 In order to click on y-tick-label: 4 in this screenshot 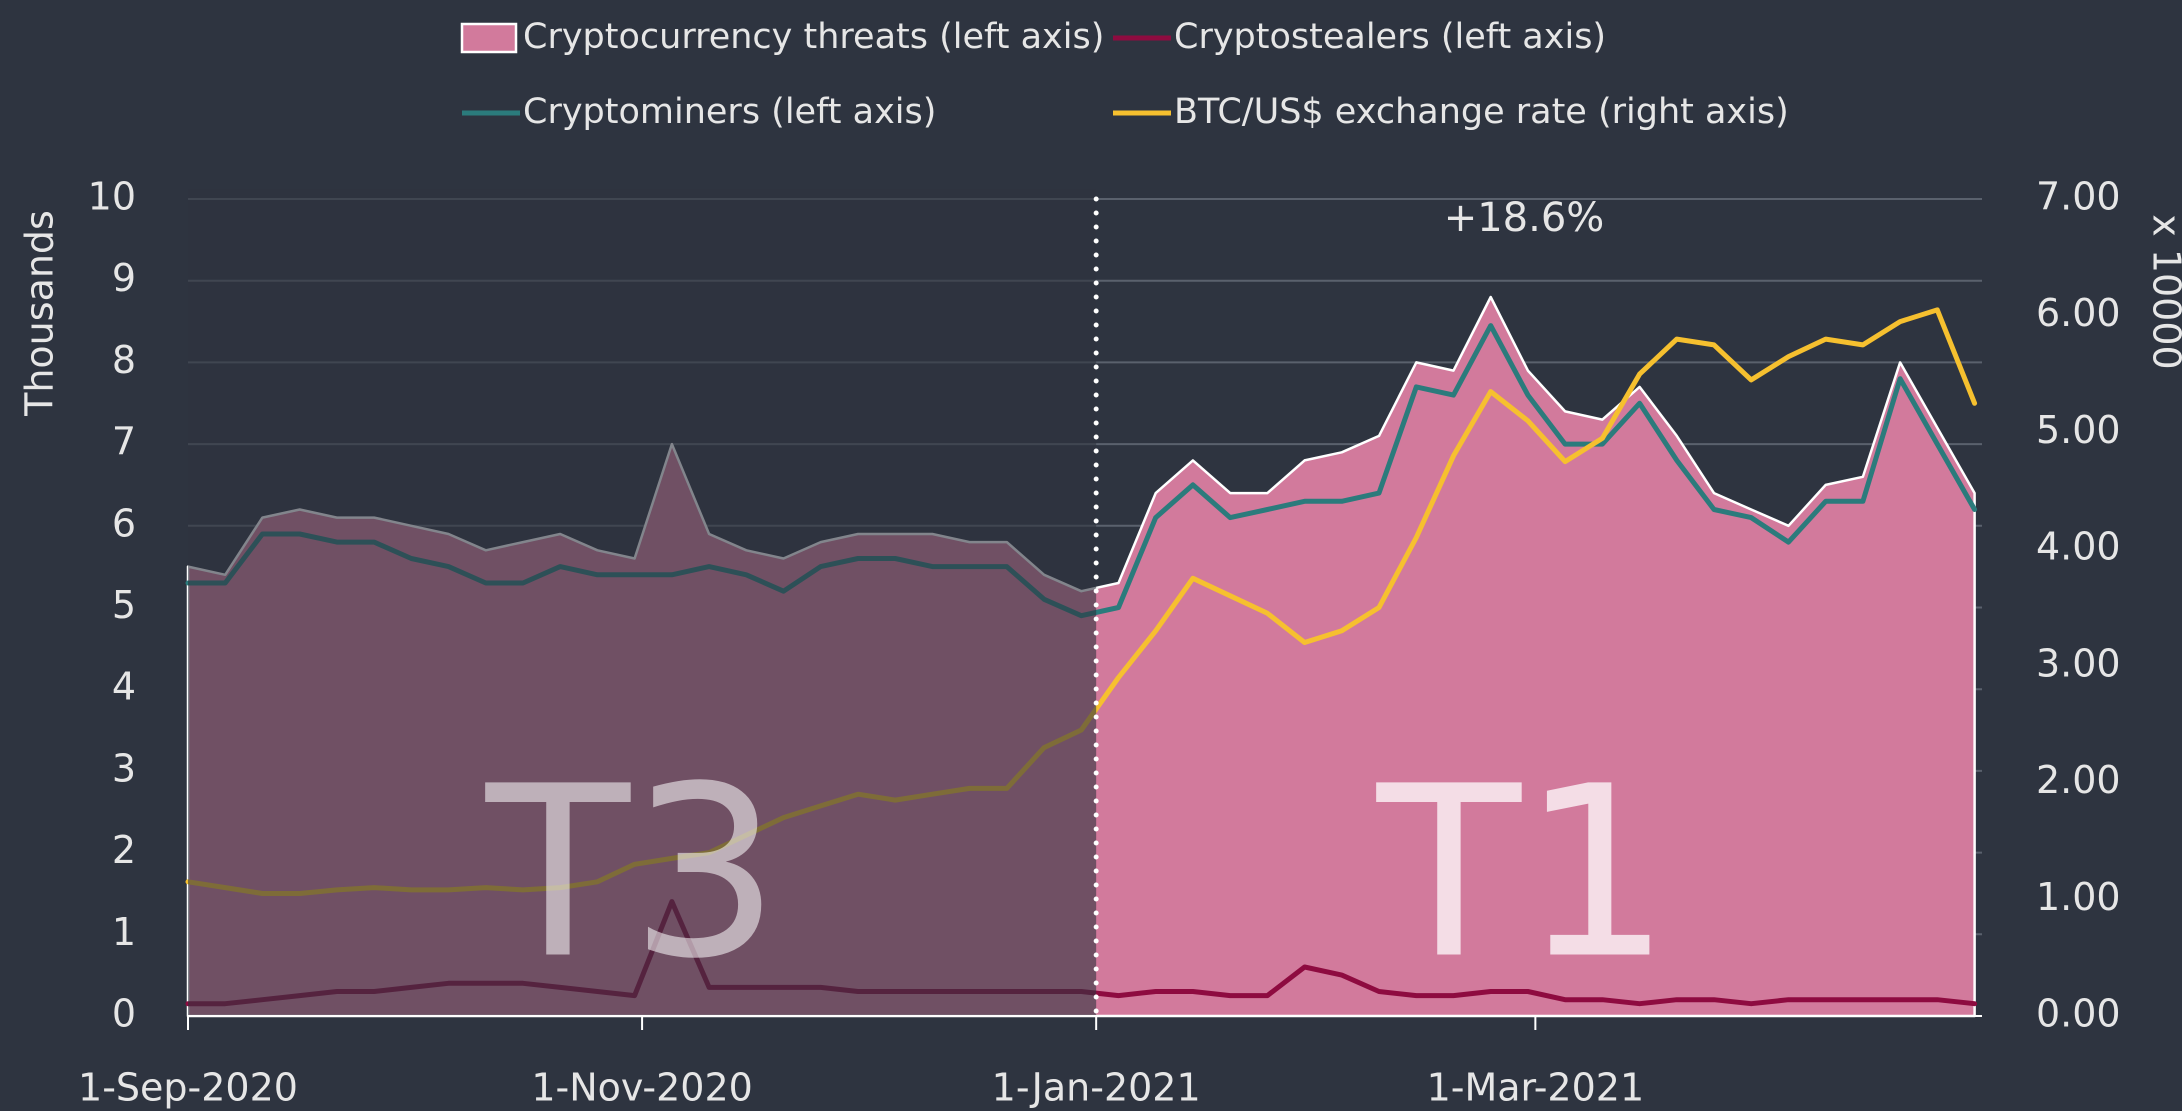, I will do `click(124, 687)`.